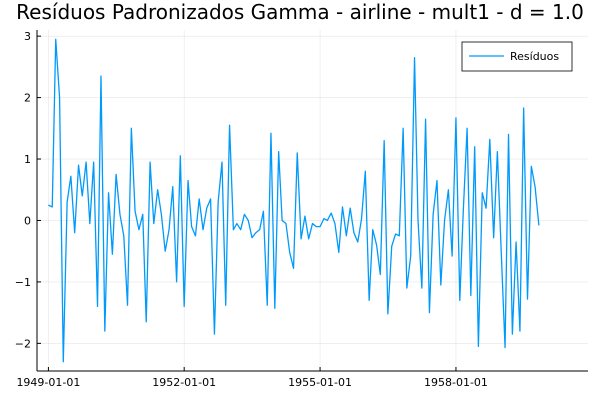 This screenshot has width=600, height=400. Describe the element at coordinates (23, 343) in the screenshot. I see `y-tick-label: −2` at that location.